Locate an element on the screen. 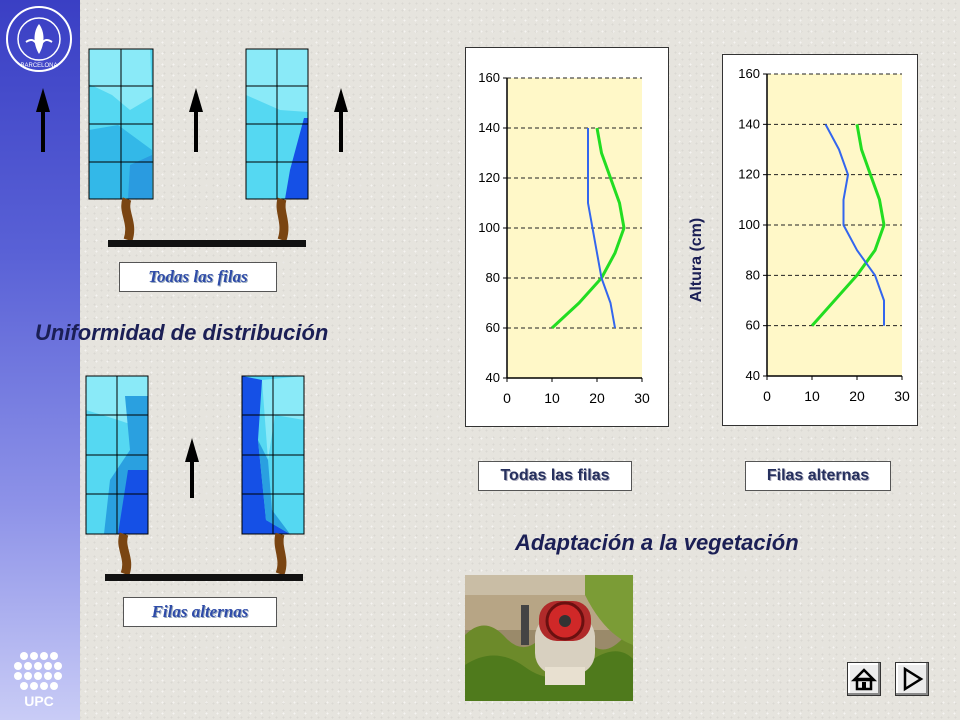  x-tick-label-right-10: 10 is located at coordinates (812, 396).